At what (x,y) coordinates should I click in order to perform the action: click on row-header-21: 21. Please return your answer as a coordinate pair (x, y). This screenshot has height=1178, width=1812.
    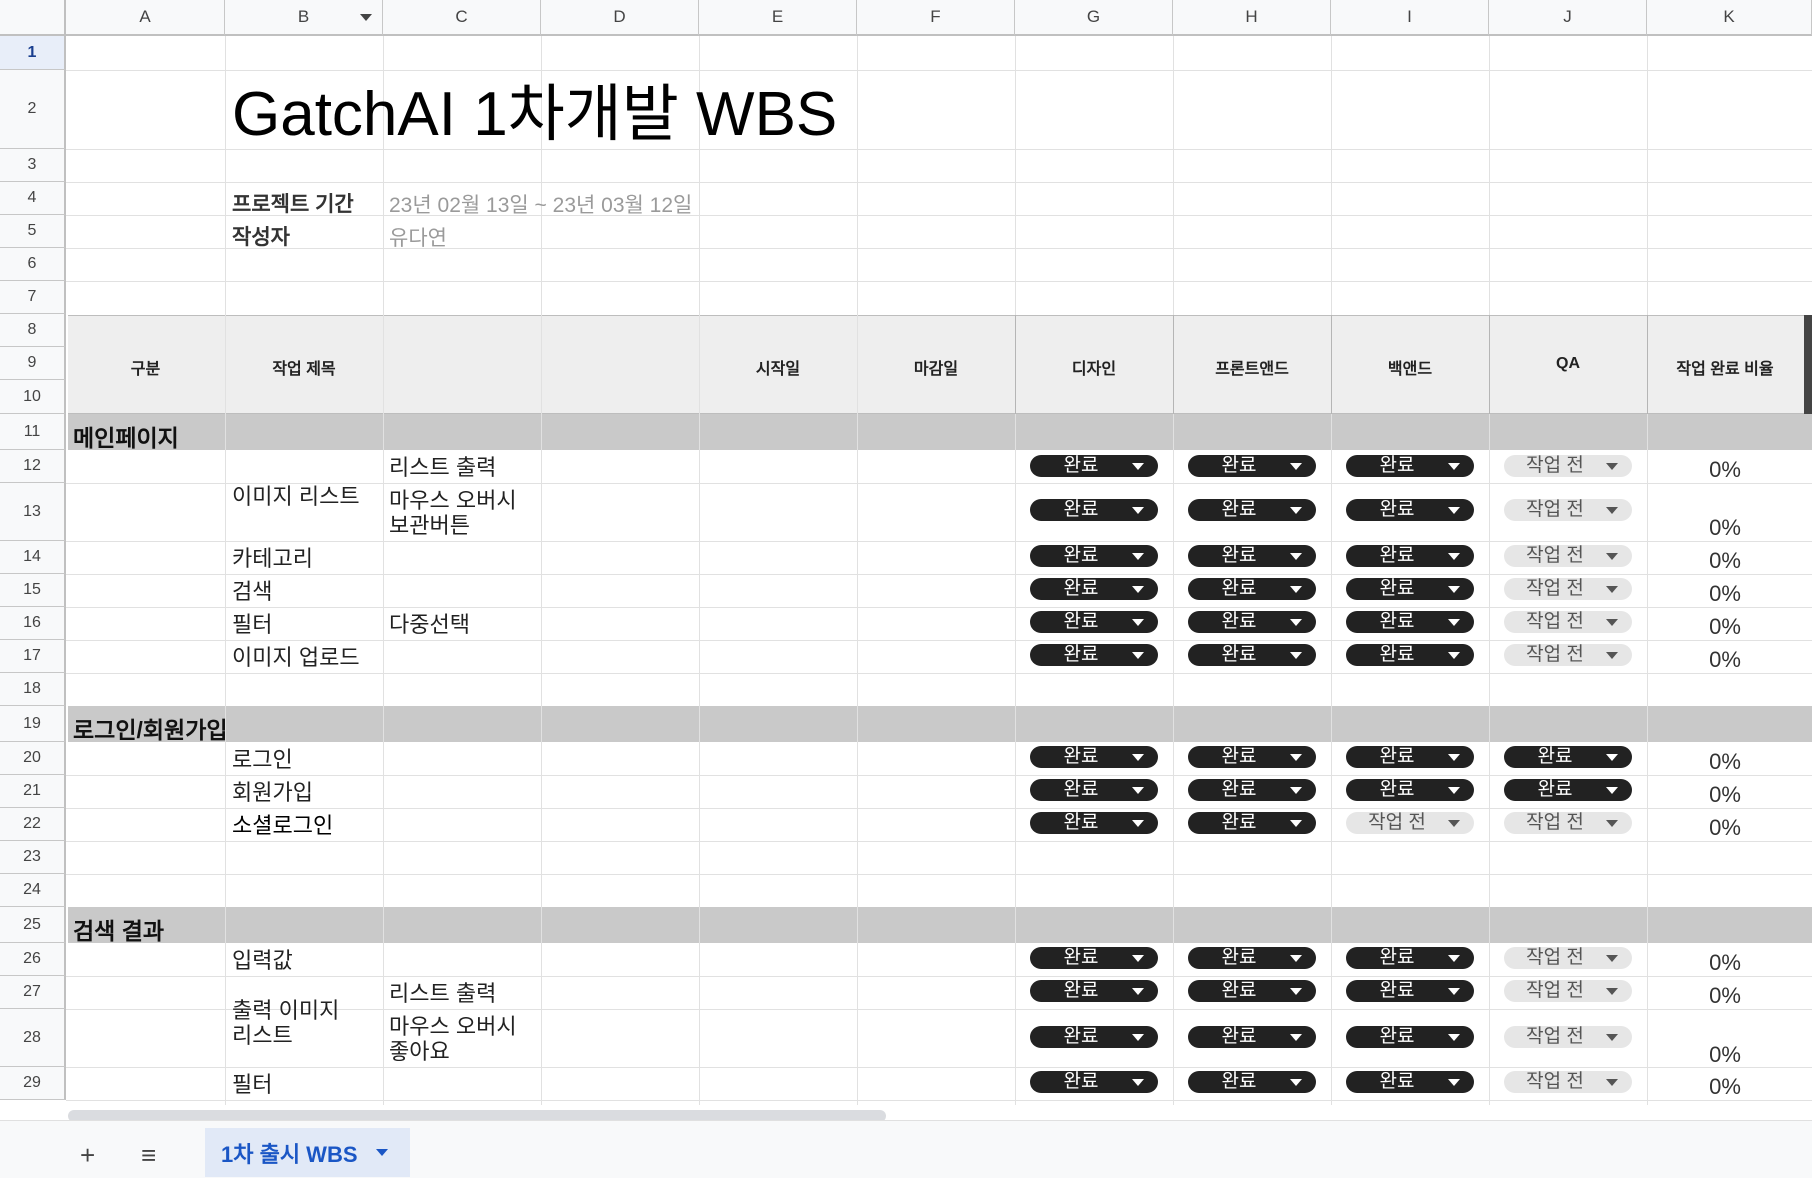
    Looking at the image, I should click on (33, 791).